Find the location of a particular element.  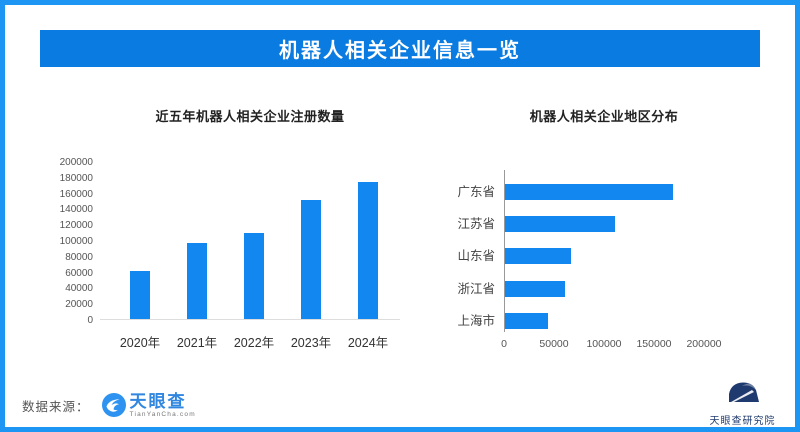

tianyancha-name: 天眼查 is located at coordinates (158, 401).